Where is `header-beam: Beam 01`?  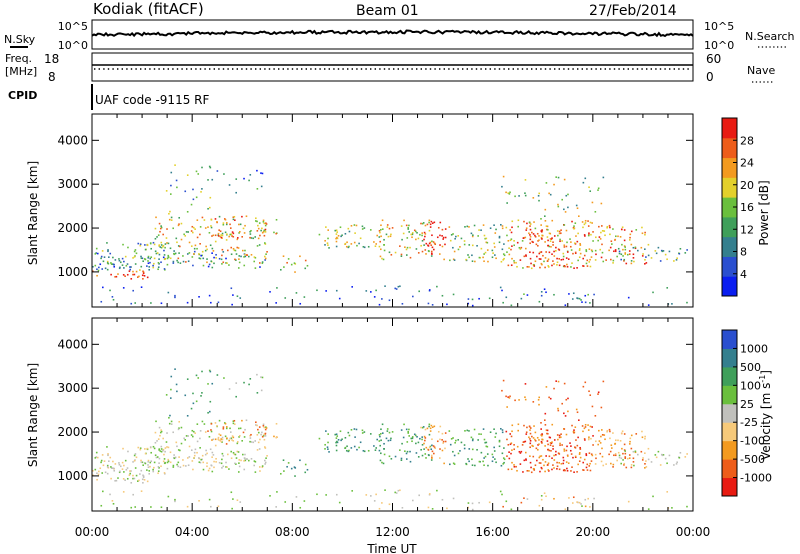 header-beam: Beam 01 is located at coordinates (387, 11).